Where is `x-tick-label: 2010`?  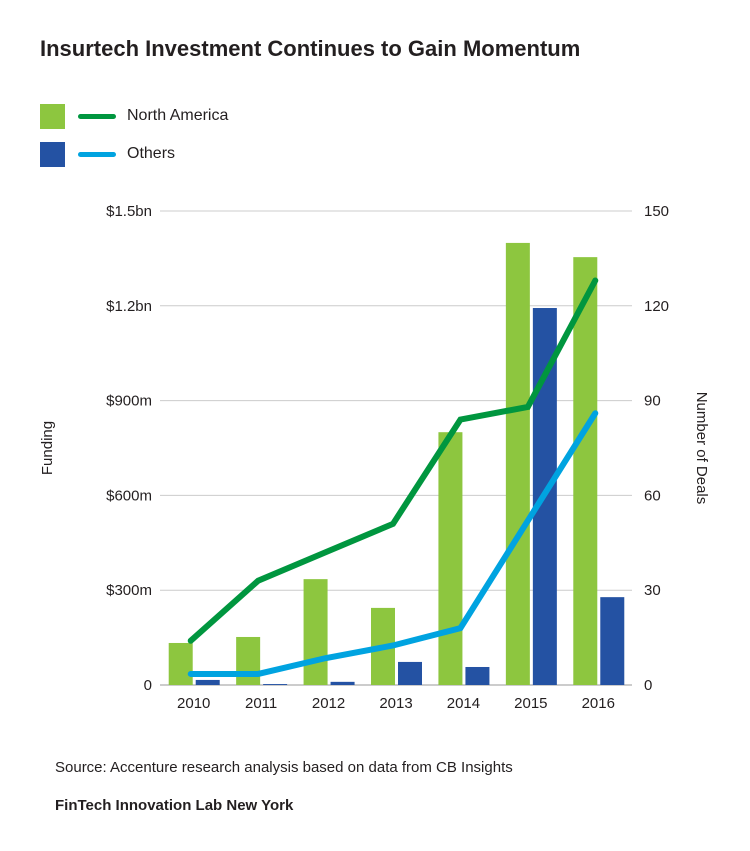
x-tick-label: 2010 is located at coordinates (193, 703).